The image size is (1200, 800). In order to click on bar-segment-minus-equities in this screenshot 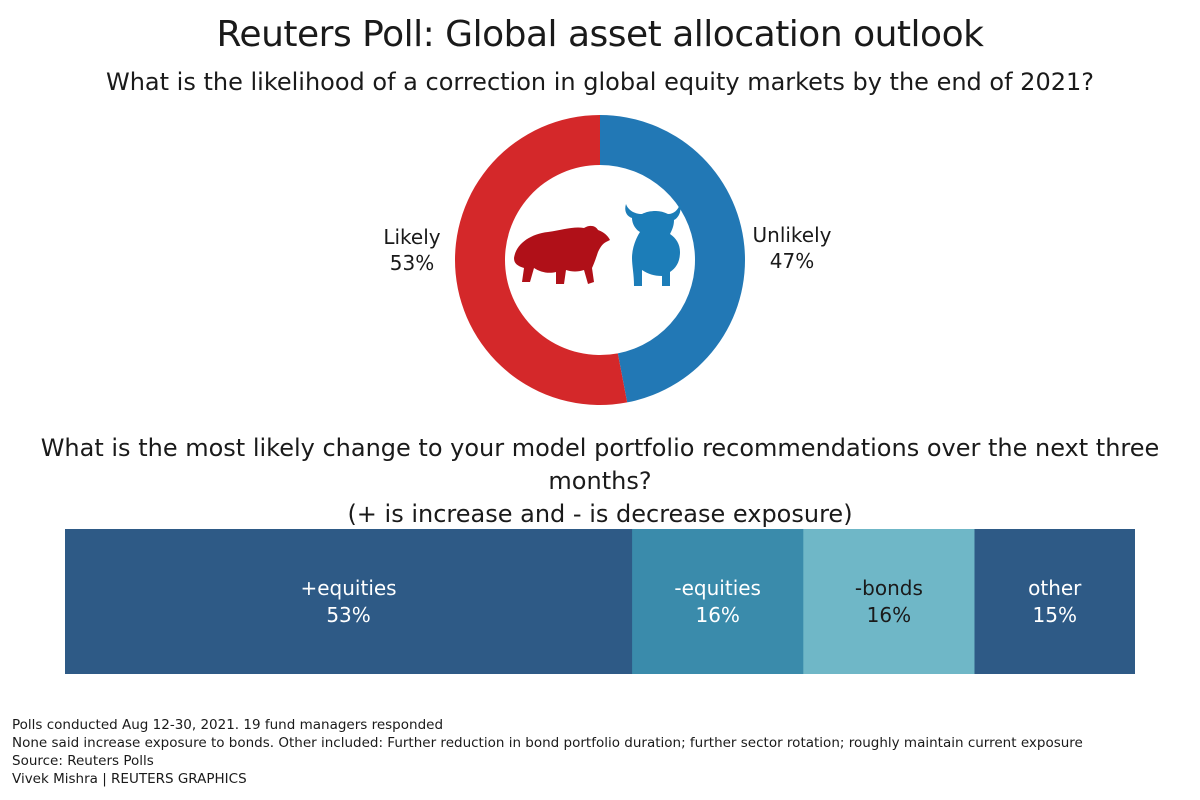, I will do `click(718, 601)`.